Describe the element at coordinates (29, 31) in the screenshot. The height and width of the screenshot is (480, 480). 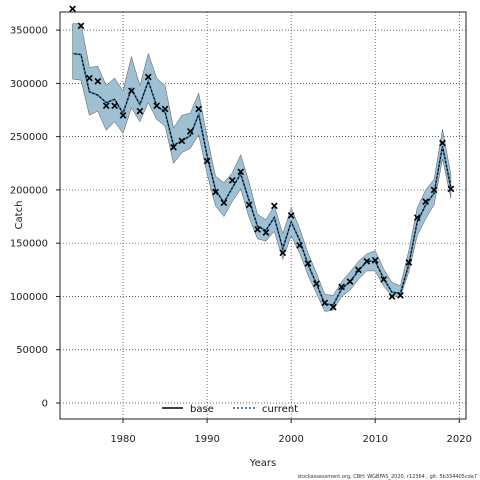
I see `y-tick-label: 350000` at that location.